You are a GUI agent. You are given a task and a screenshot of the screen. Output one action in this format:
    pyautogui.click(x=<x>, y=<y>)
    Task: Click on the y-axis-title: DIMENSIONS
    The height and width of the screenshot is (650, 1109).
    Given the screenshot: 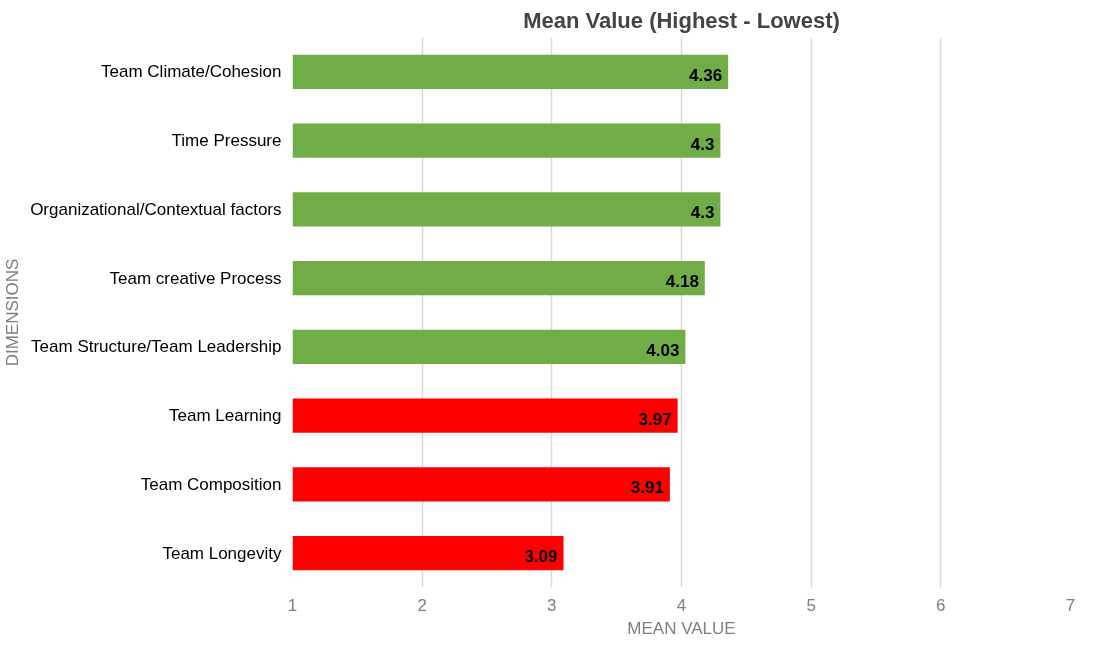 What is the action you would take?
    pyautogui.click(x=13, y=312)
    